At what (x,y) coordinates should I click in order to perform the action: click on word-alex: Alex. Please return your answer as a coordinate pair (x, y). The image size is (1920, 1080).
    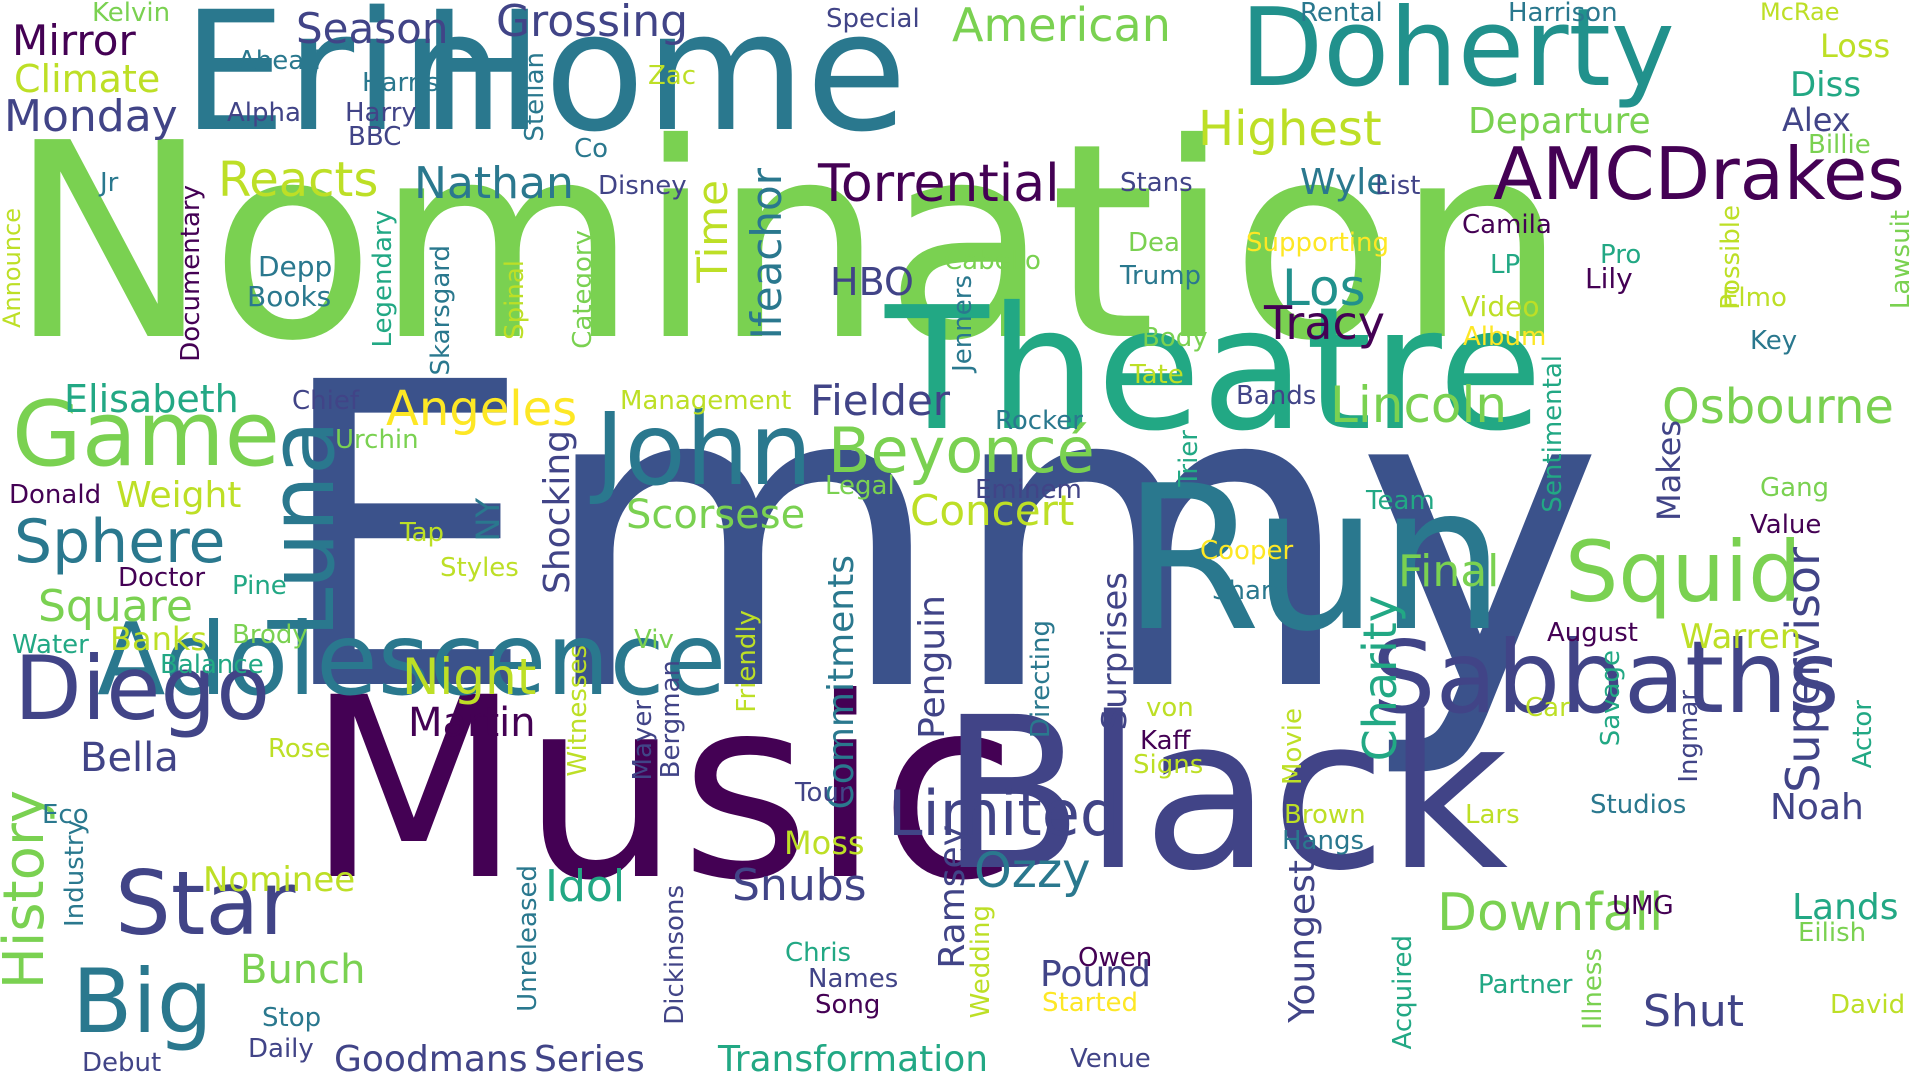
    Looking at the image, I should click on (1816, 120).